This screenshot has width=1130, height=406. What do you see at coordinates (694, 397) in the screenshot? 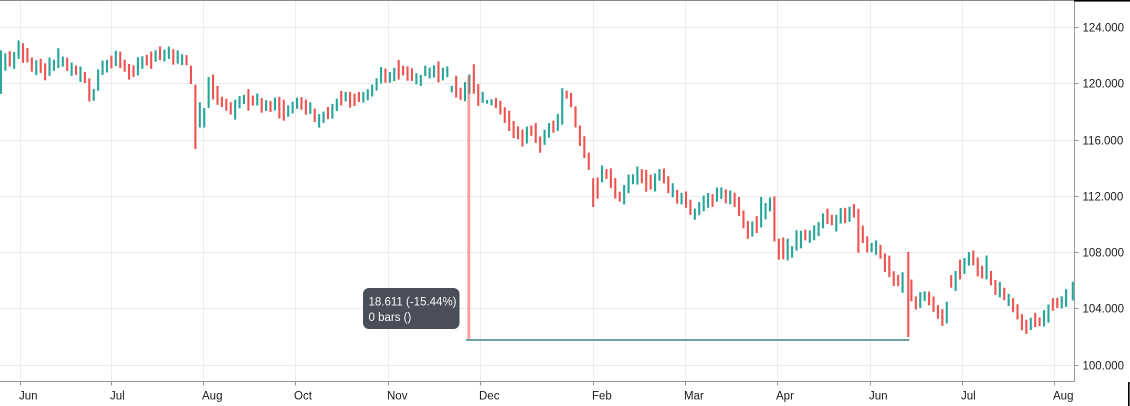
I see `svg-text: Mar` at bounding box center [694, 397].